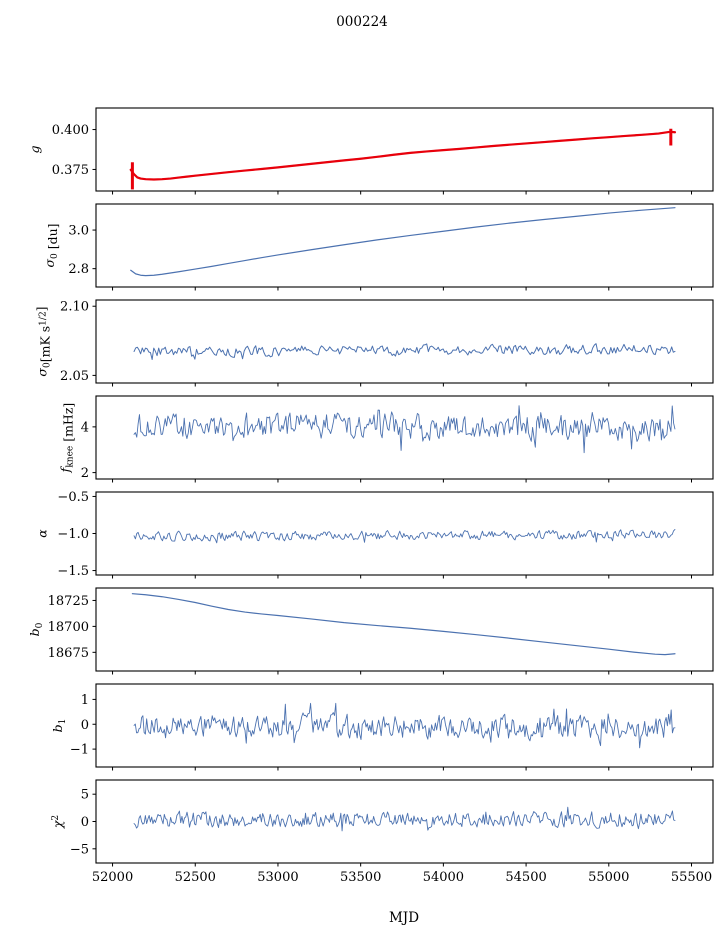 This screenshot has height=936, width=725. I want to click on y-axis-label: b0, so click(36, 629).